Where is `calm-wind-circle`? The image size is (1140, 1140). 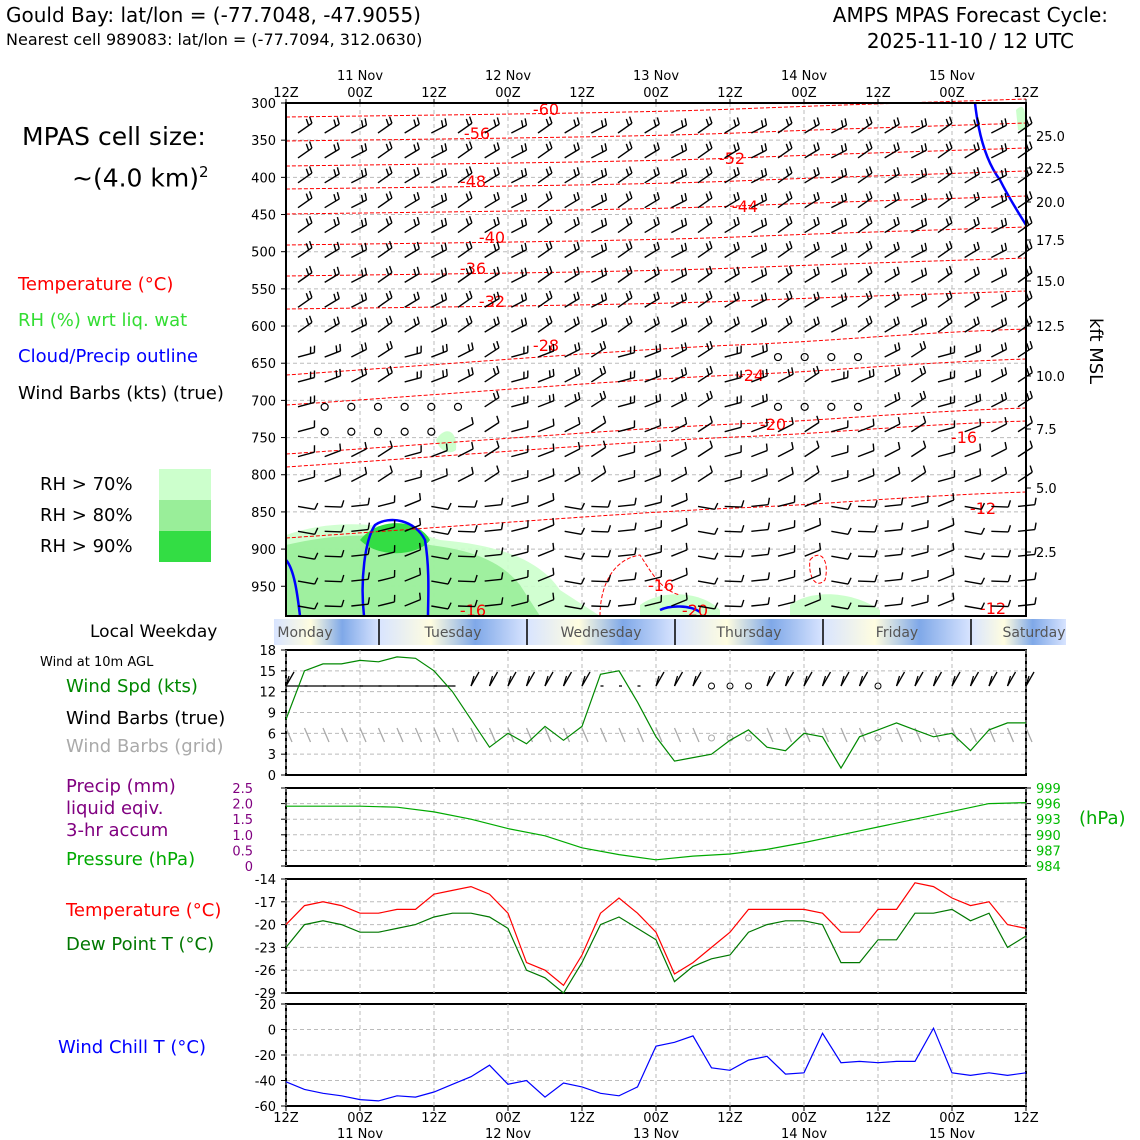 calm-wind-circle is located at coordinates (804, 357).